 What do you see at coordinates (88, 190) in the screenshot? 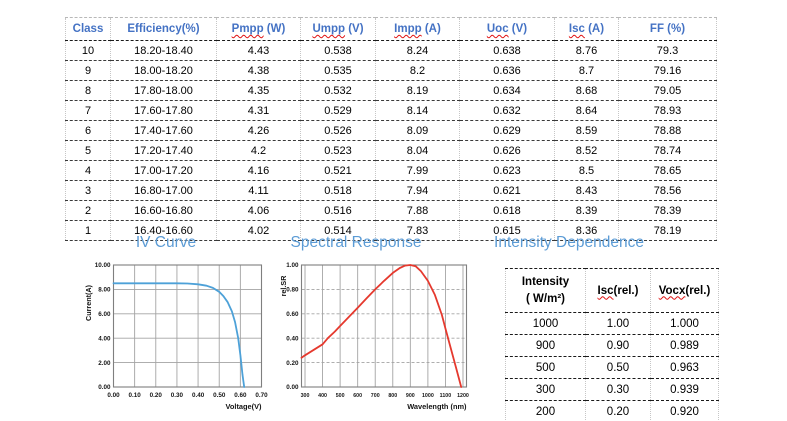
I see `table-cell: 3` at bounding box center [88, 190].